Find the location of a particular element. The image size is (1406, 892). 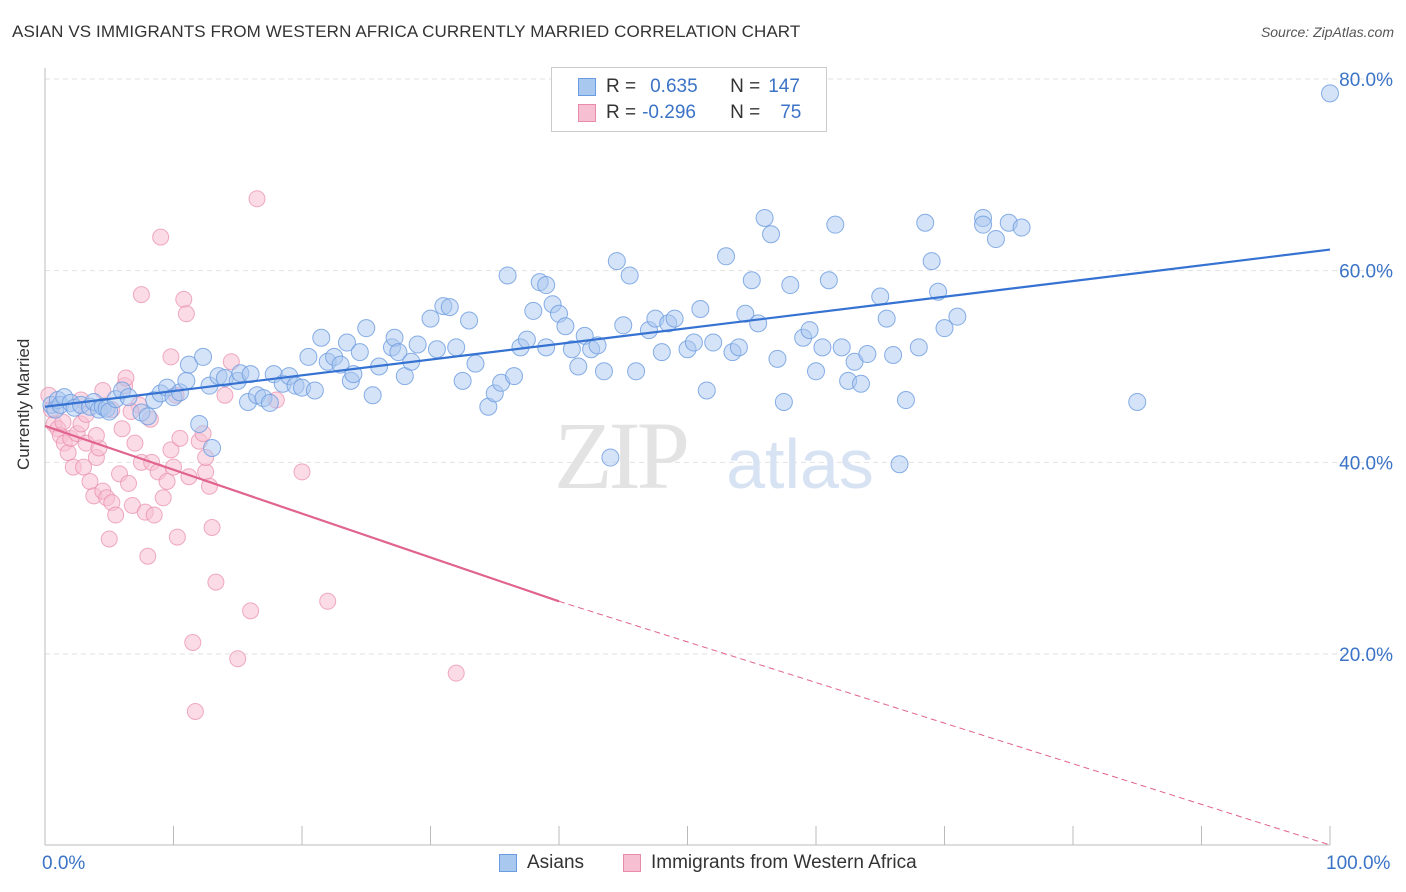

watermark-zip: ZIP is located at coordinates (620, 455).